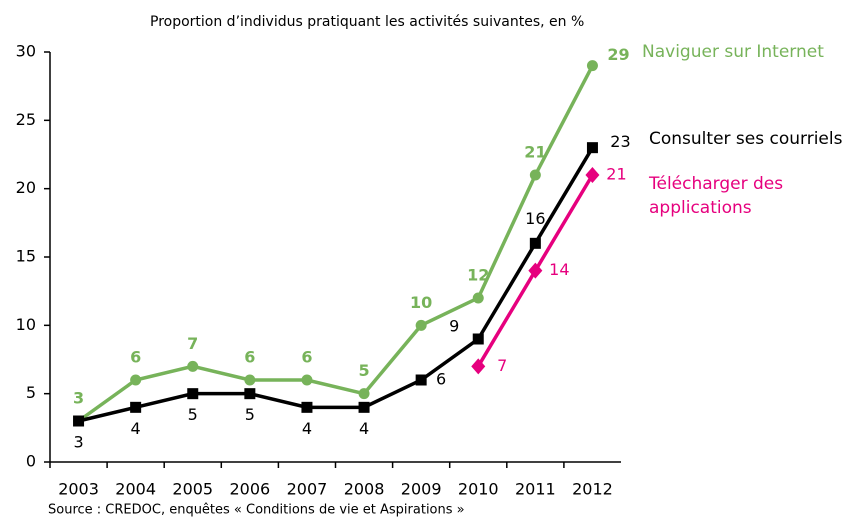  I want to click on data-label: 14, so click(559, 269).